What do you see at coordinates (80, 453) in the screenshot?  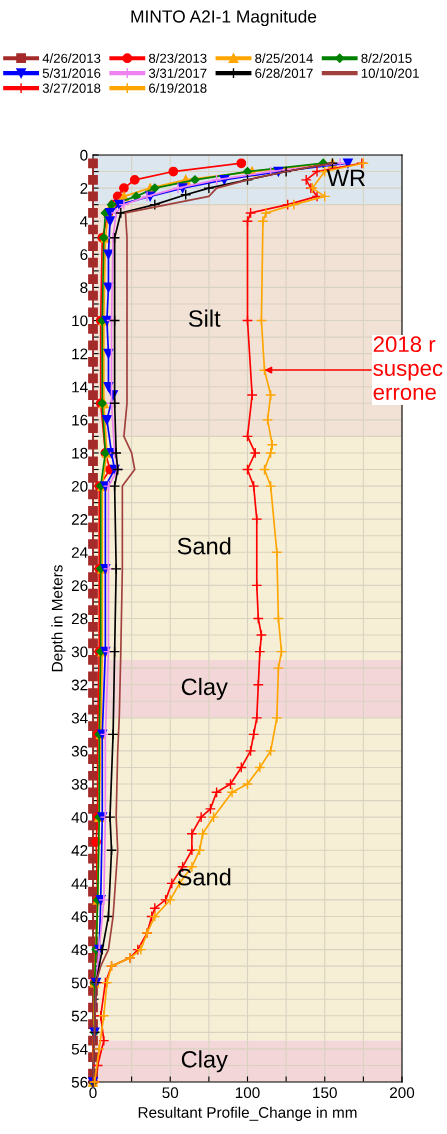 I see `y-tick-label: 18` at bounding box center [80, 453].